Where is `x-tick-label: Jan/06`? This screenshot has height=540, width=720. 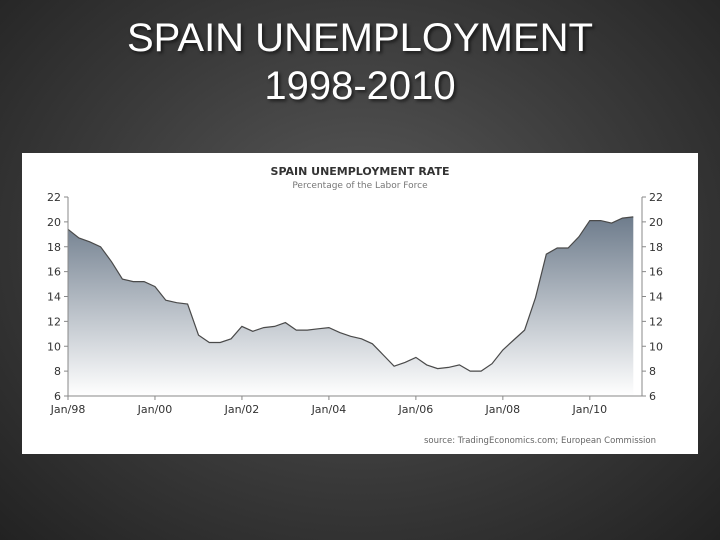 x-tick-label: Jan/06 is located at coordinates (416, 409).